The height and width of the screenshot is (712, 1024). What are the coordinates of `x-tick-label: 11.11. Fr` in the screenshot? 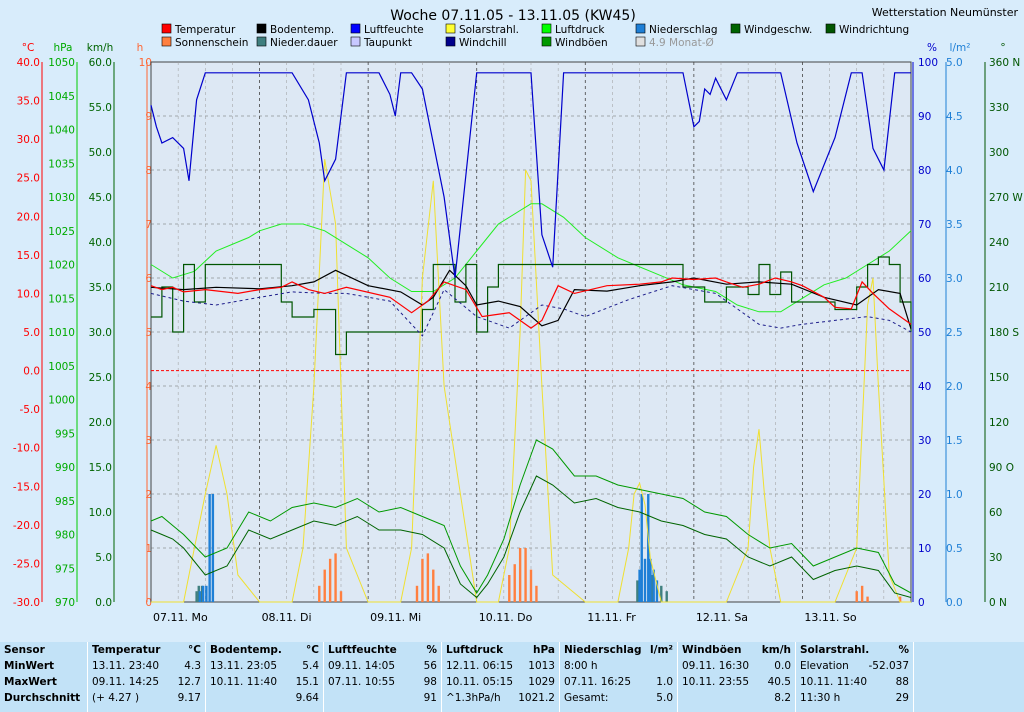 It's located at (611, 617).